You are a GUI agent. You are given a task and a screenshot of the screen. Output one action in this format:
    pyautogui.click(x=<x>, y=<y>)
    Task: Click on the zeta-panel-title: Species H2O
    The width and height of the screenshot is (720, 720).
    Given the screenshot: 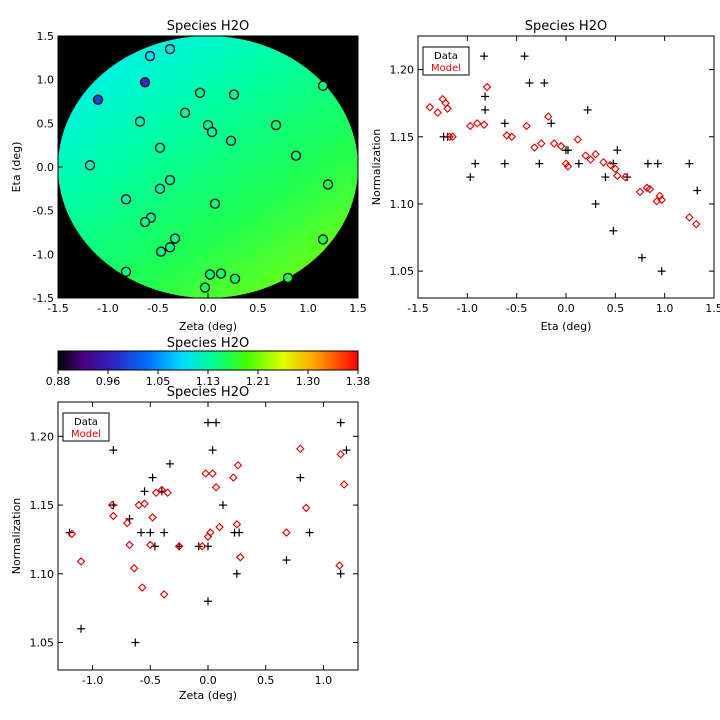 What is the action you would take?
    pyautogui.click(x=208, y=392)
    